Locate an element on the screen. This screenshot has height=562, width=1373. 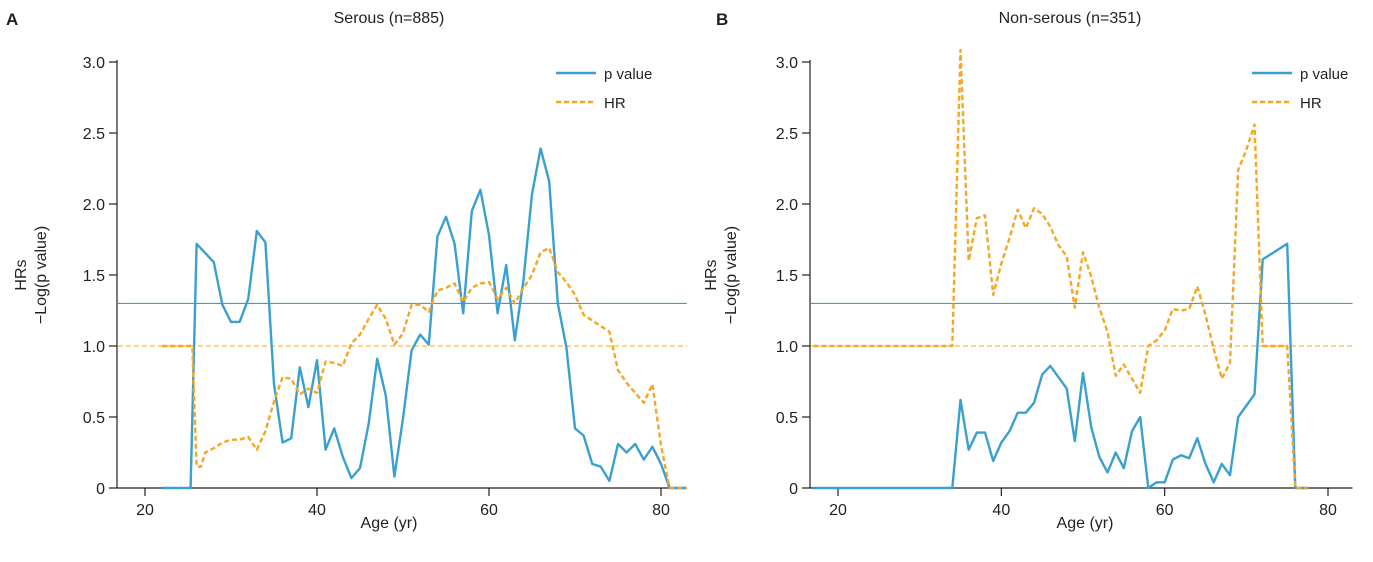
panel-a-ytick-label: 2.5 is located at coordinates (94, 134).